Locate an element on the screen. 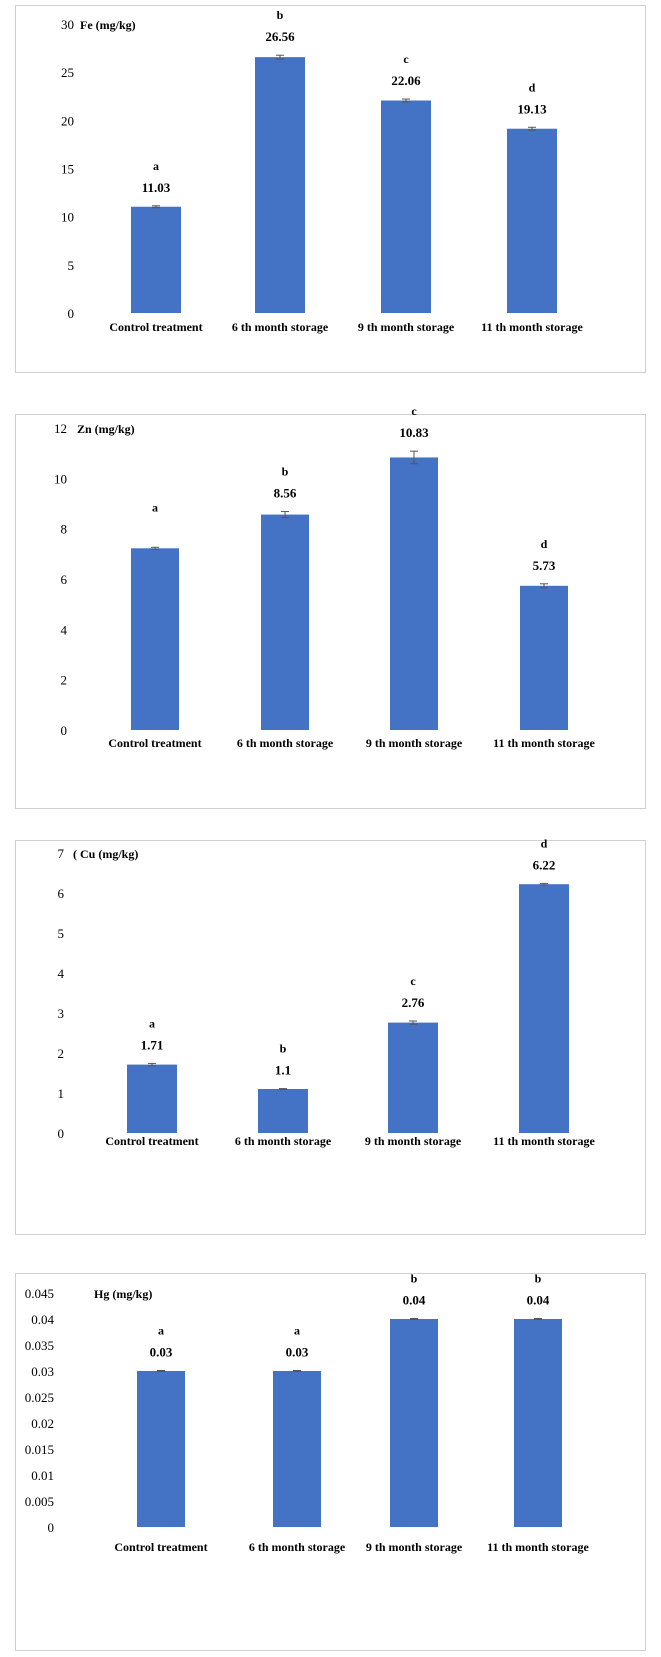 This screenshot has height=1657, width=661. y-tick-label: 0.01 is located at coordinates (42, 1475).